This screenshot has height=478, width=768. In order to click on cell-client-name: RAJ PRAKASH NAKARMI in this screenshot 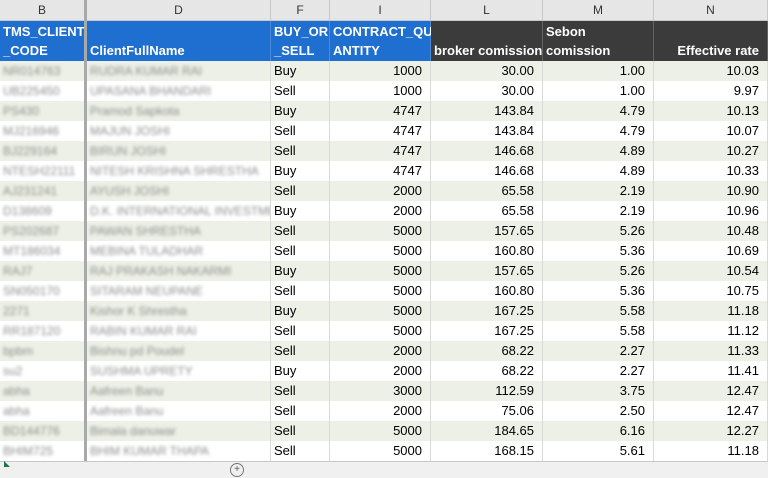, I will do `click(179, 271)`.